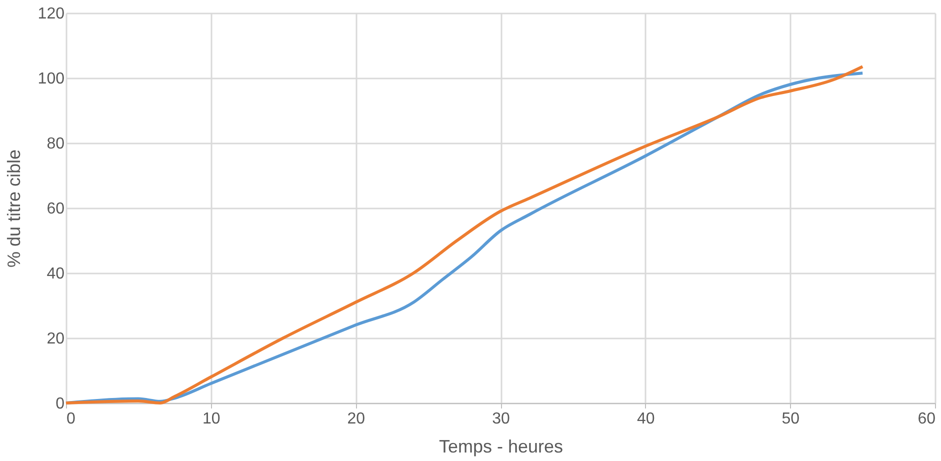 This screenshot has height=461, width=941. Describe the element at coordinates (55, 209) in the screenshot. I see `y-tick-label: 60` at that location.